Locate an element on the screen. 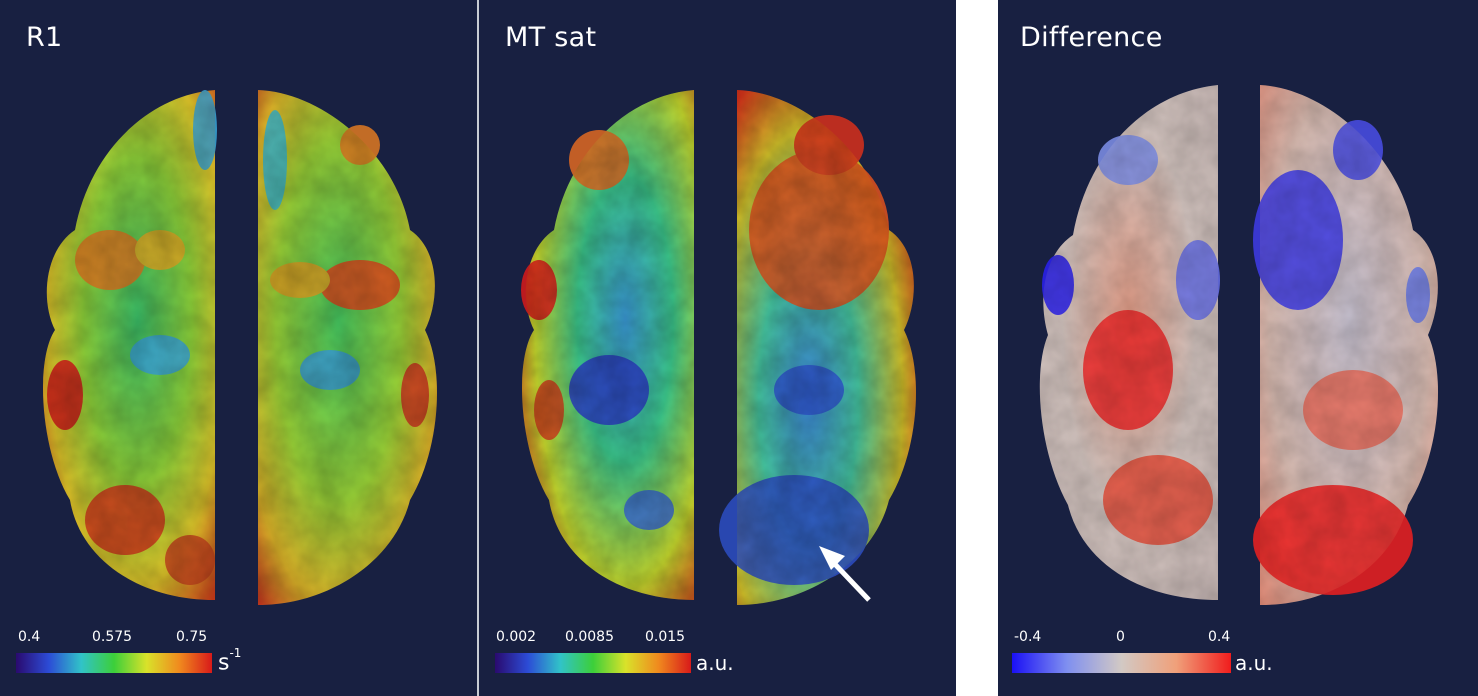  tick-min: 0.4 is located at coordinates (29, 637).